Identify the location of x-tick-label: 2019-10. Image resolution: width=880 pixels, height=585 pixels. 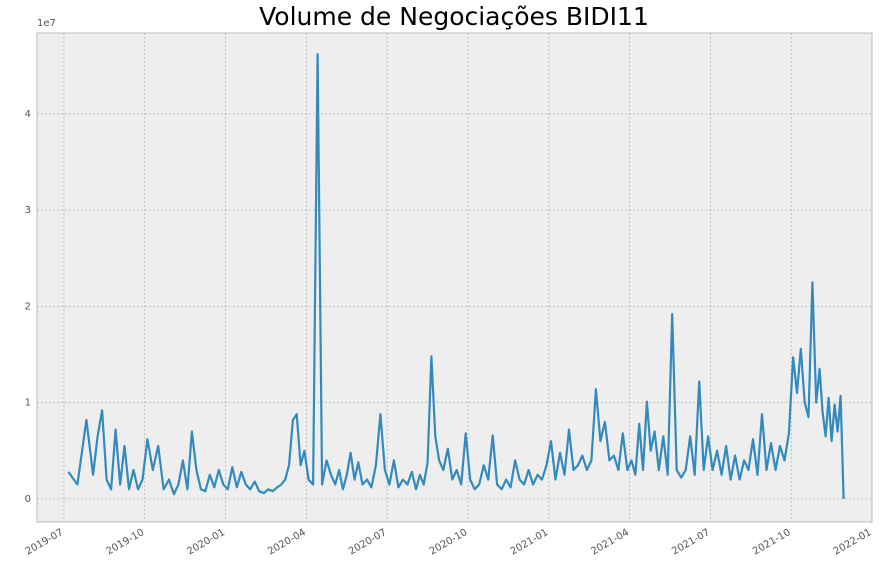
(126, 542).